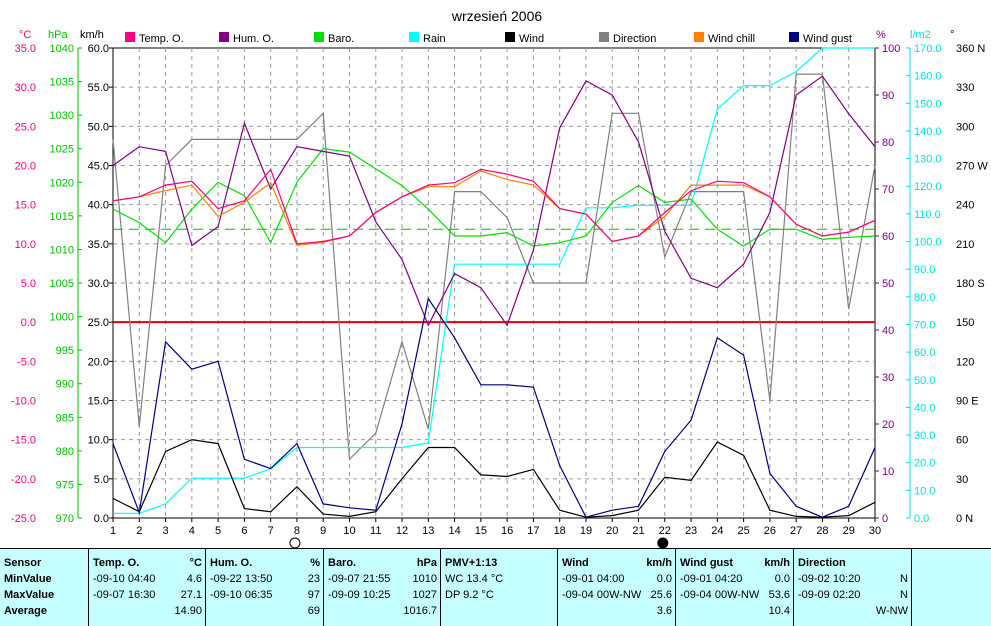 The height and width of the screenshot is (626, 991). I want to click on x-tick-label: 16, so click(507, 531).